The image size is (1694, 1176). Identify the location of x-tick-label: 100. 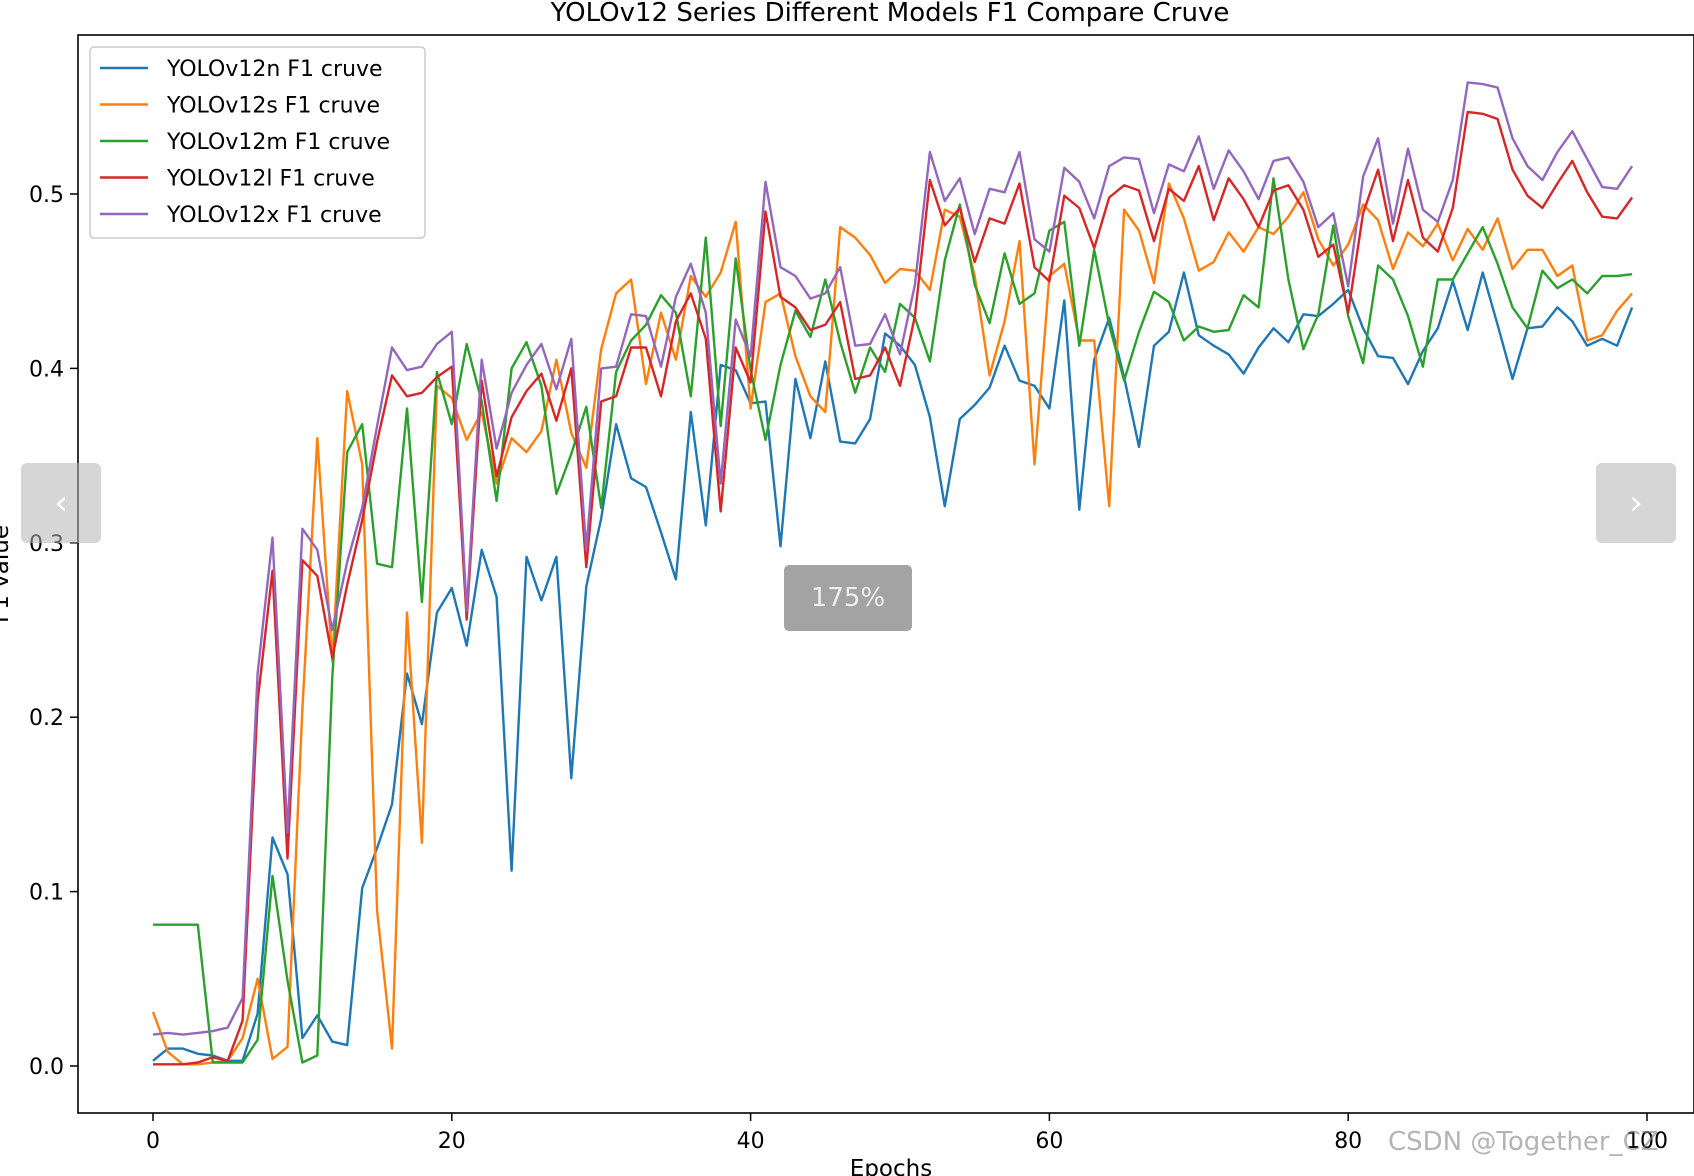
(1647, 1141).